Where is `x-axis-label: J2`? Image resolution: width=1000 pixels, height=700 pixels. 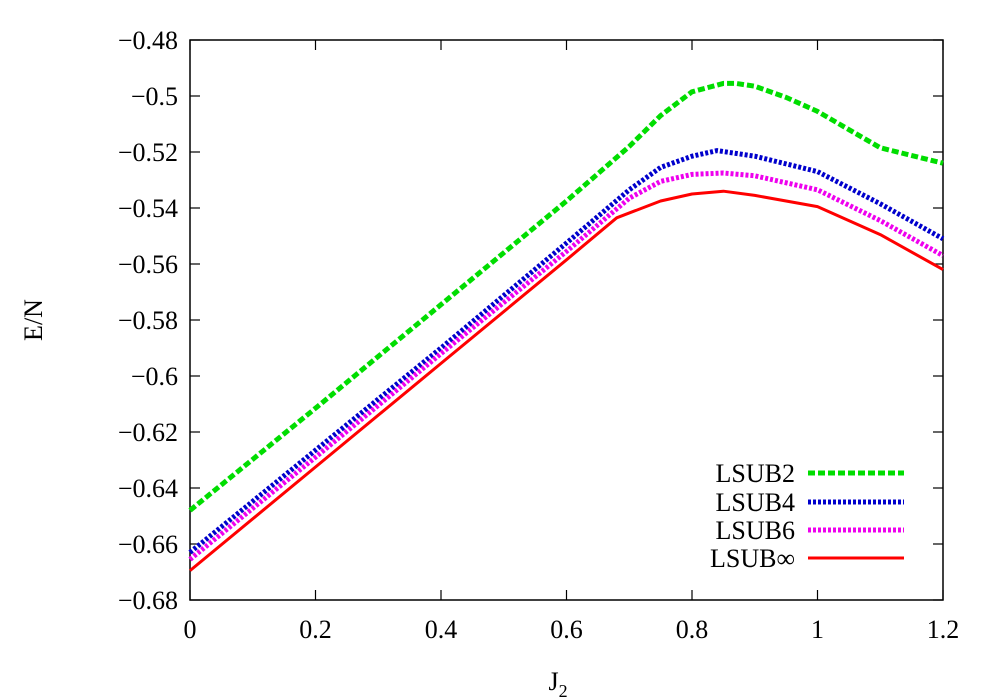
x-axis-label: J2 is located at coordinates (557, 683).